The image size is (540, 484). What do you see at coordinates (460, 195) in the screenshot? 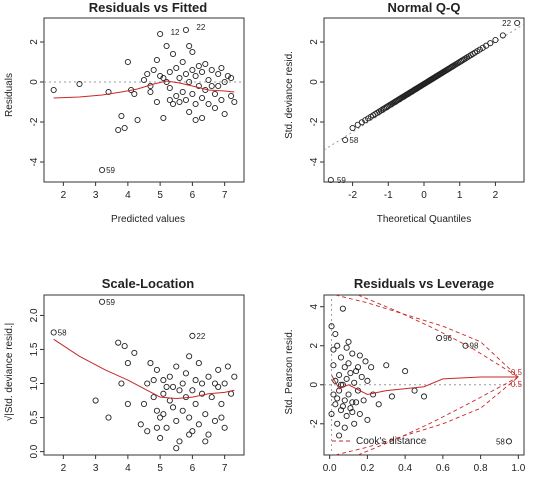
I see `x-tick-label: 1` at bounding box center [460, 195].